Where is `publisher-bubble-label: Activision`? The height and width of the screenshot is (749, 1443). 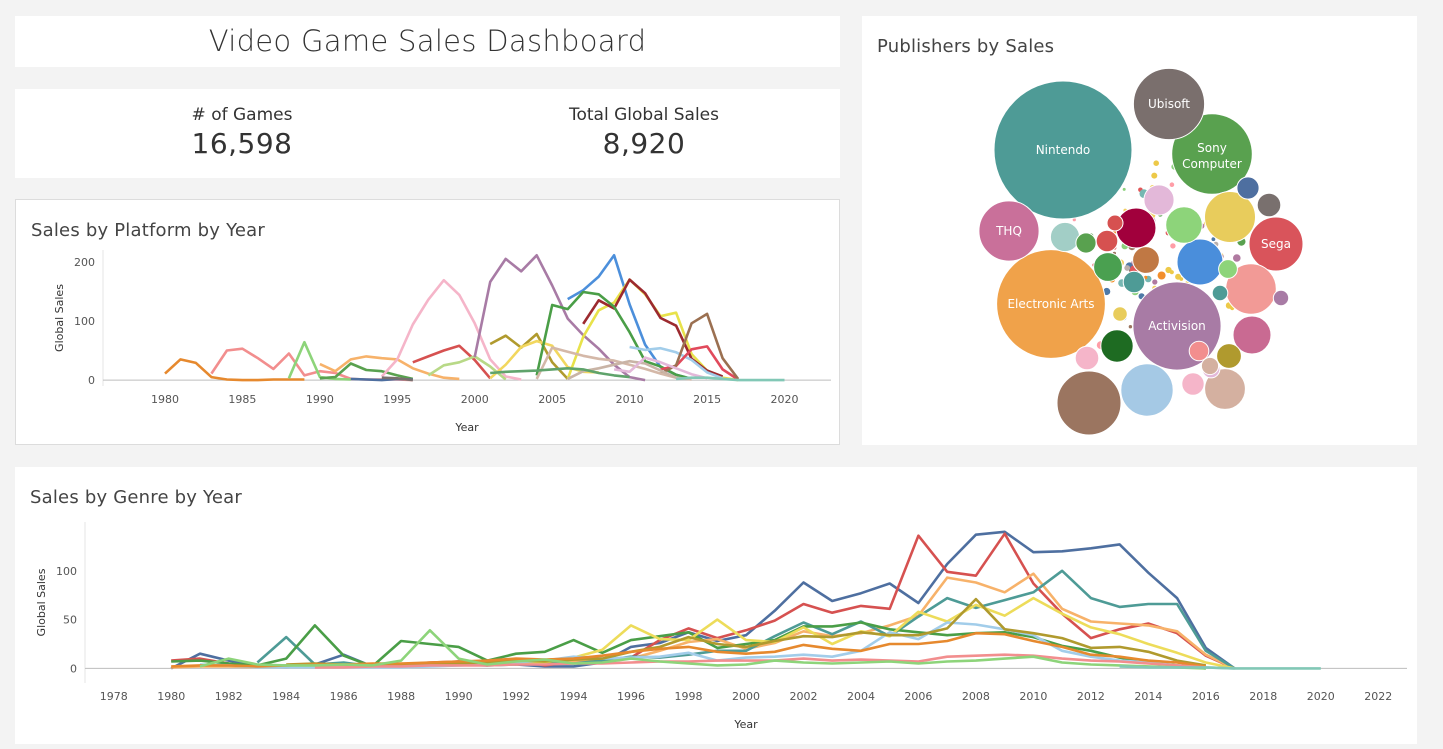 publisher-bubble-label: Activision is located at coordinates (1177, 326).